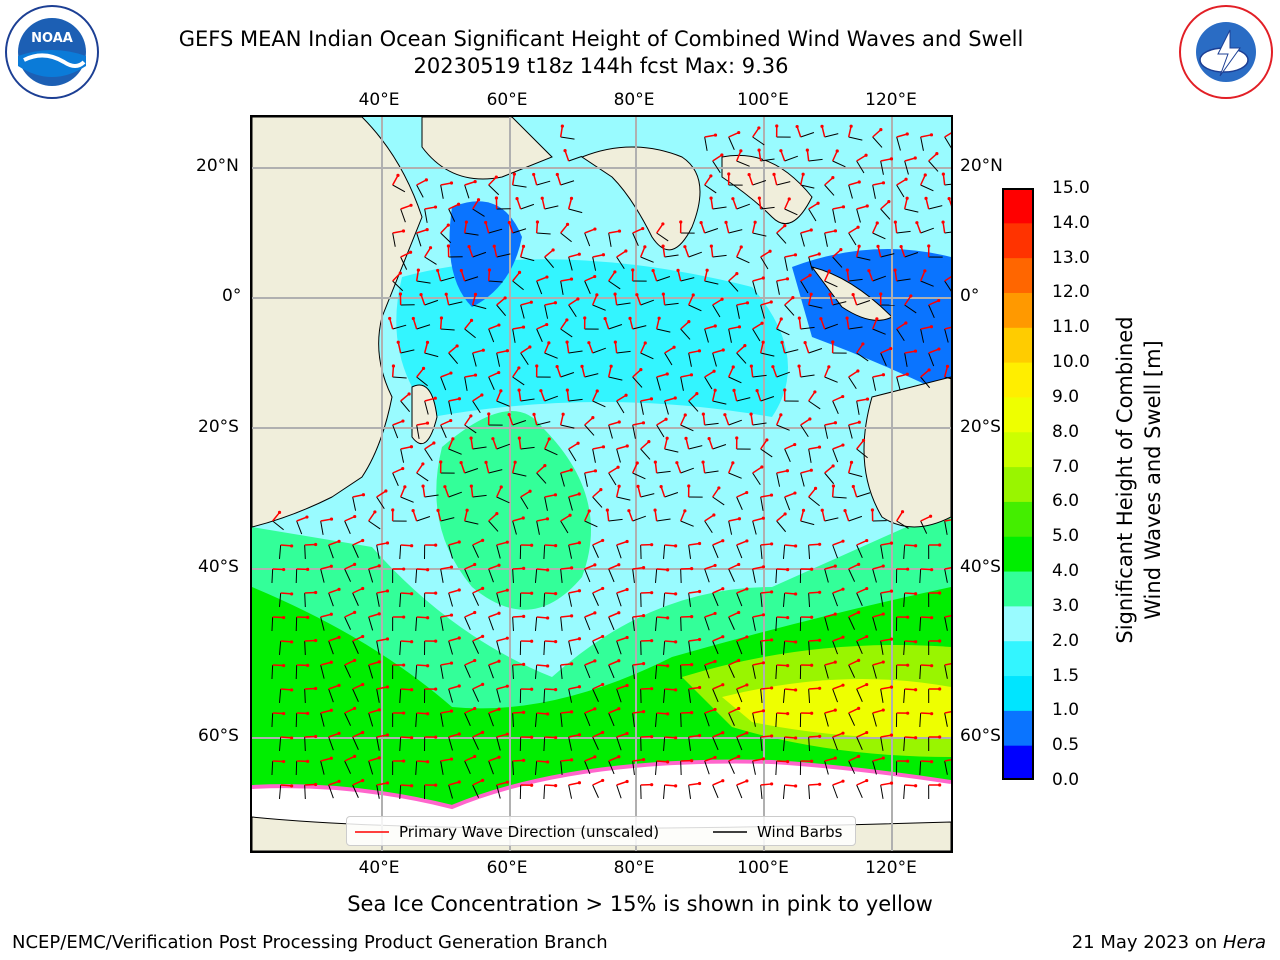  Describe the element at coordinates (980, 567) in the screenshot. I see `lat-label-right-40s: 40°S` at that location.